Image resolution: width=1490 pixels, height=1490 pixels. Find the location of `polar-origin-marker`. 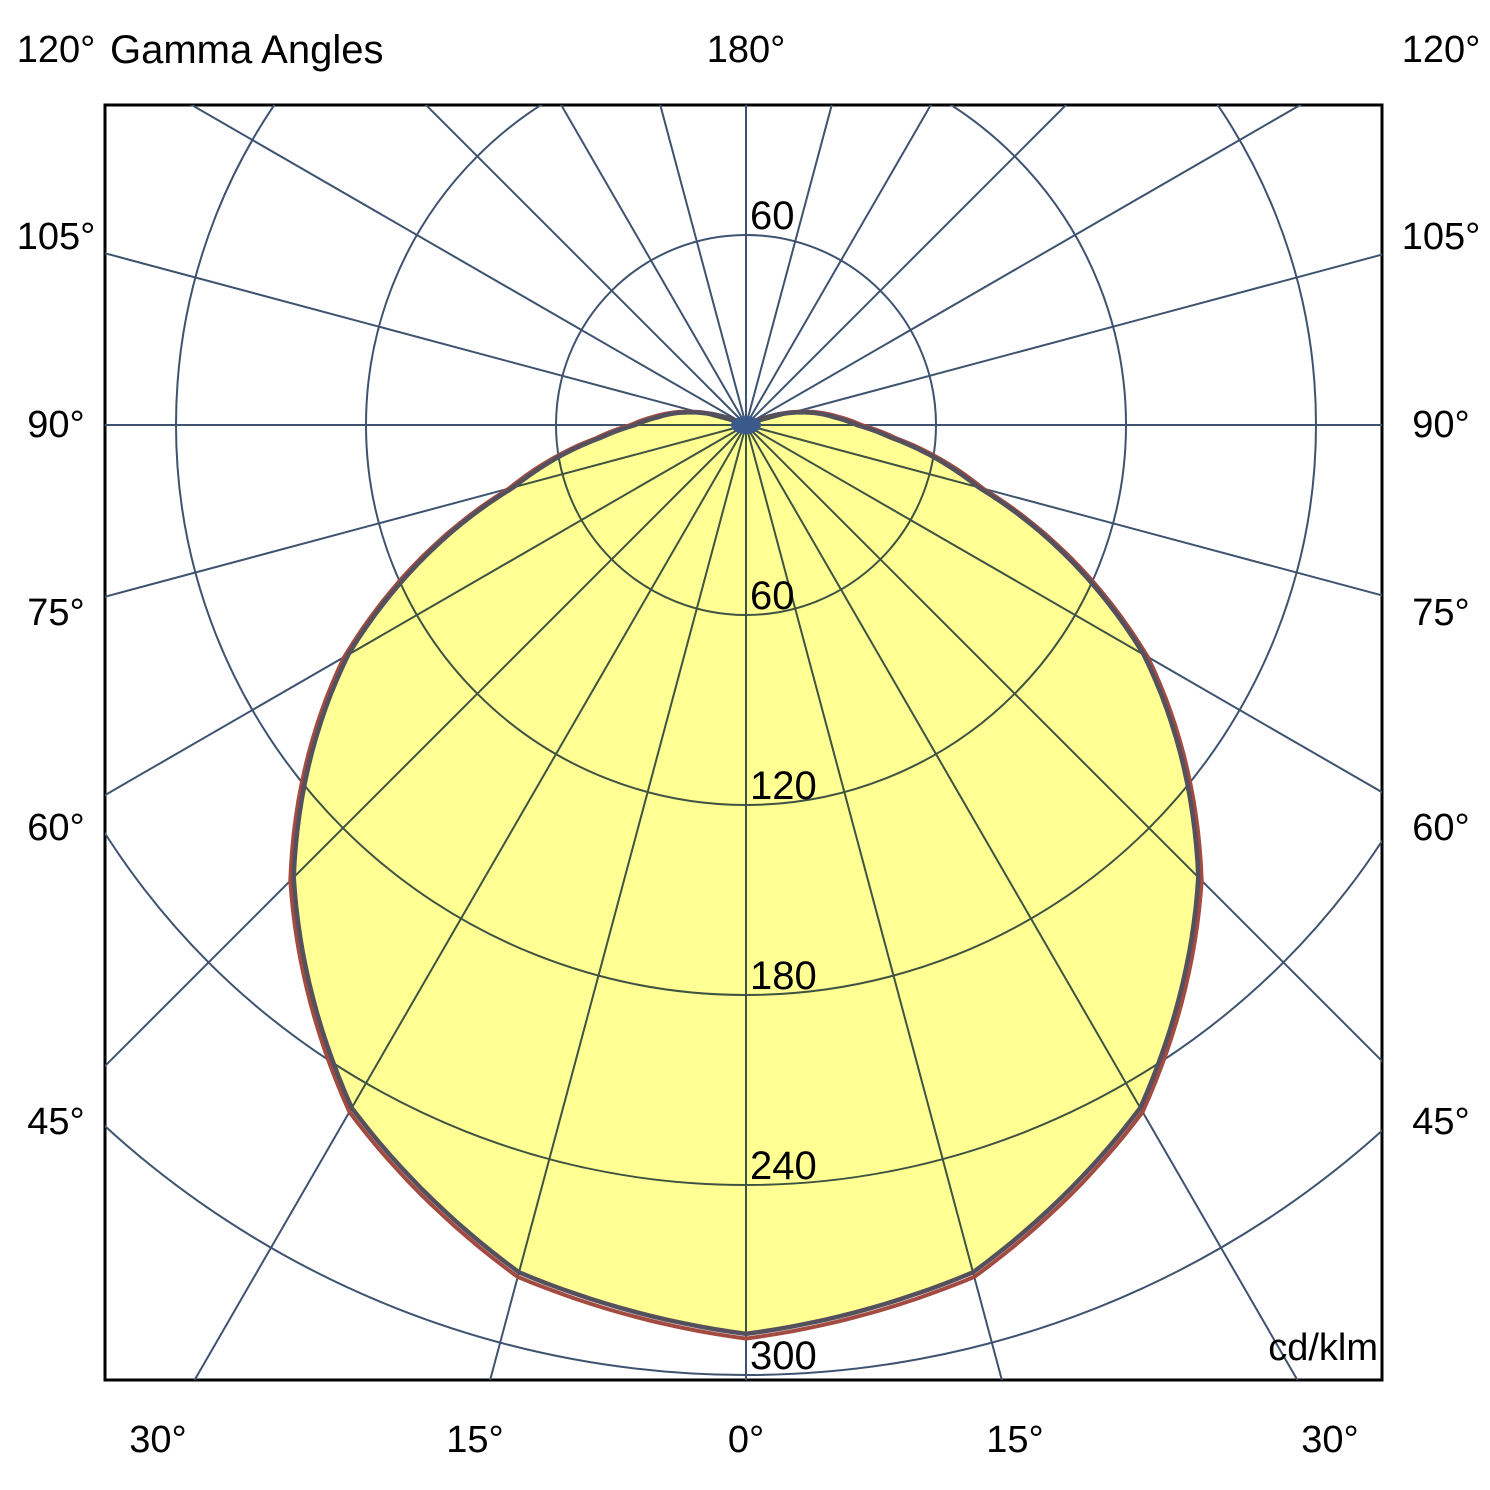

polar-origin-marker is located at coordinates (746, 425).